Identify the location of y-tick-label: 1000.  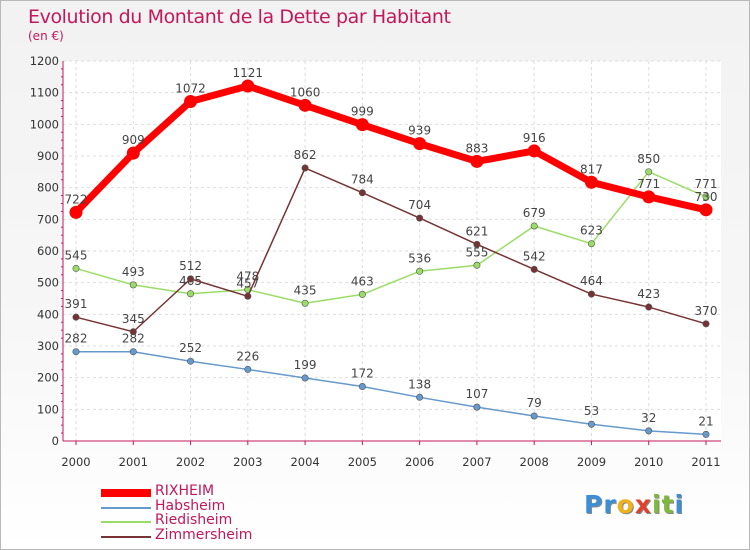
(44, 124).